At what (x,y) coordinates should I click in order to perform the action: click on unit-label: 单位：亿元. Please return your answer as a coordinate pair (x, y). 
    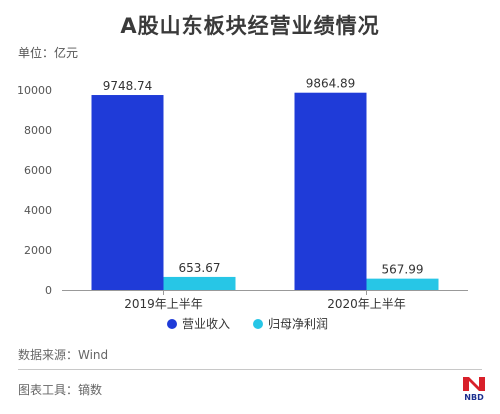
    Looking at the image, I should click on (48, 53).